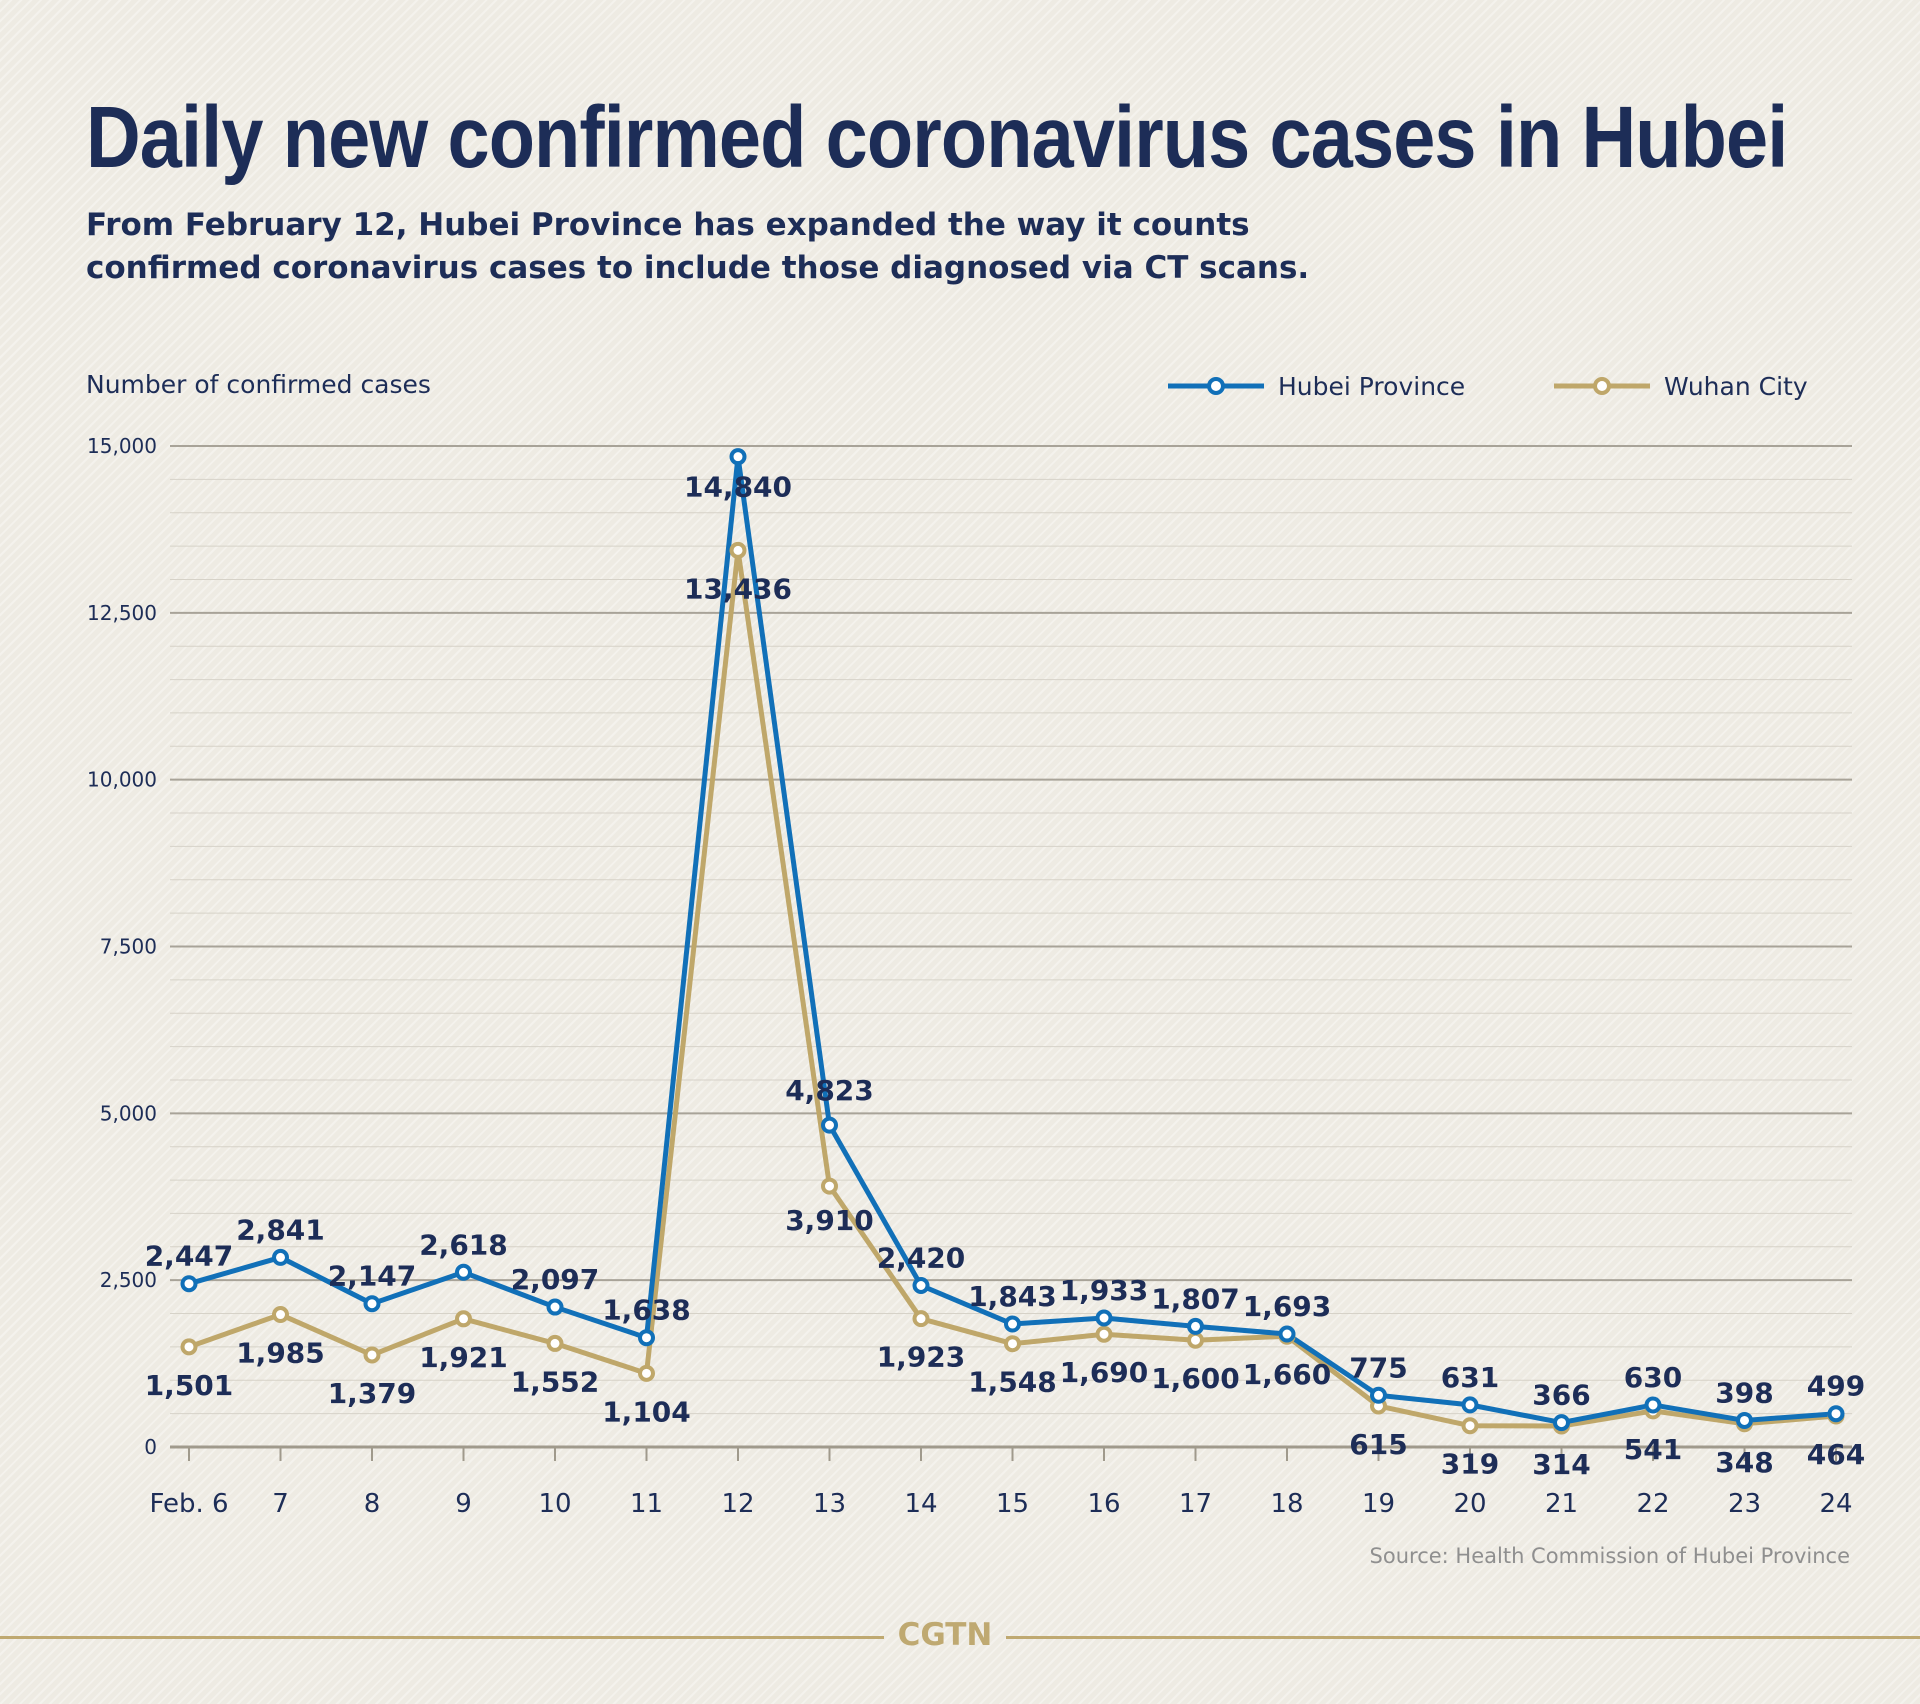 This screenshot has width=1920, height=1704. Describe the element at coordinates (1561, 1504) in the screenshot. I see `x-tick-label: 21` at that location.